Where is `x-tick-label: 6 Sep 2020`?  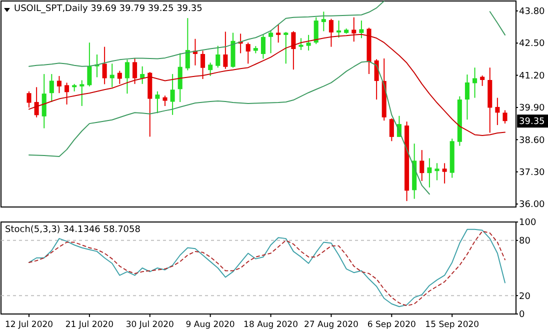
x-tick-label: 6 Sep 2020 is located at coordinates (391, 325).